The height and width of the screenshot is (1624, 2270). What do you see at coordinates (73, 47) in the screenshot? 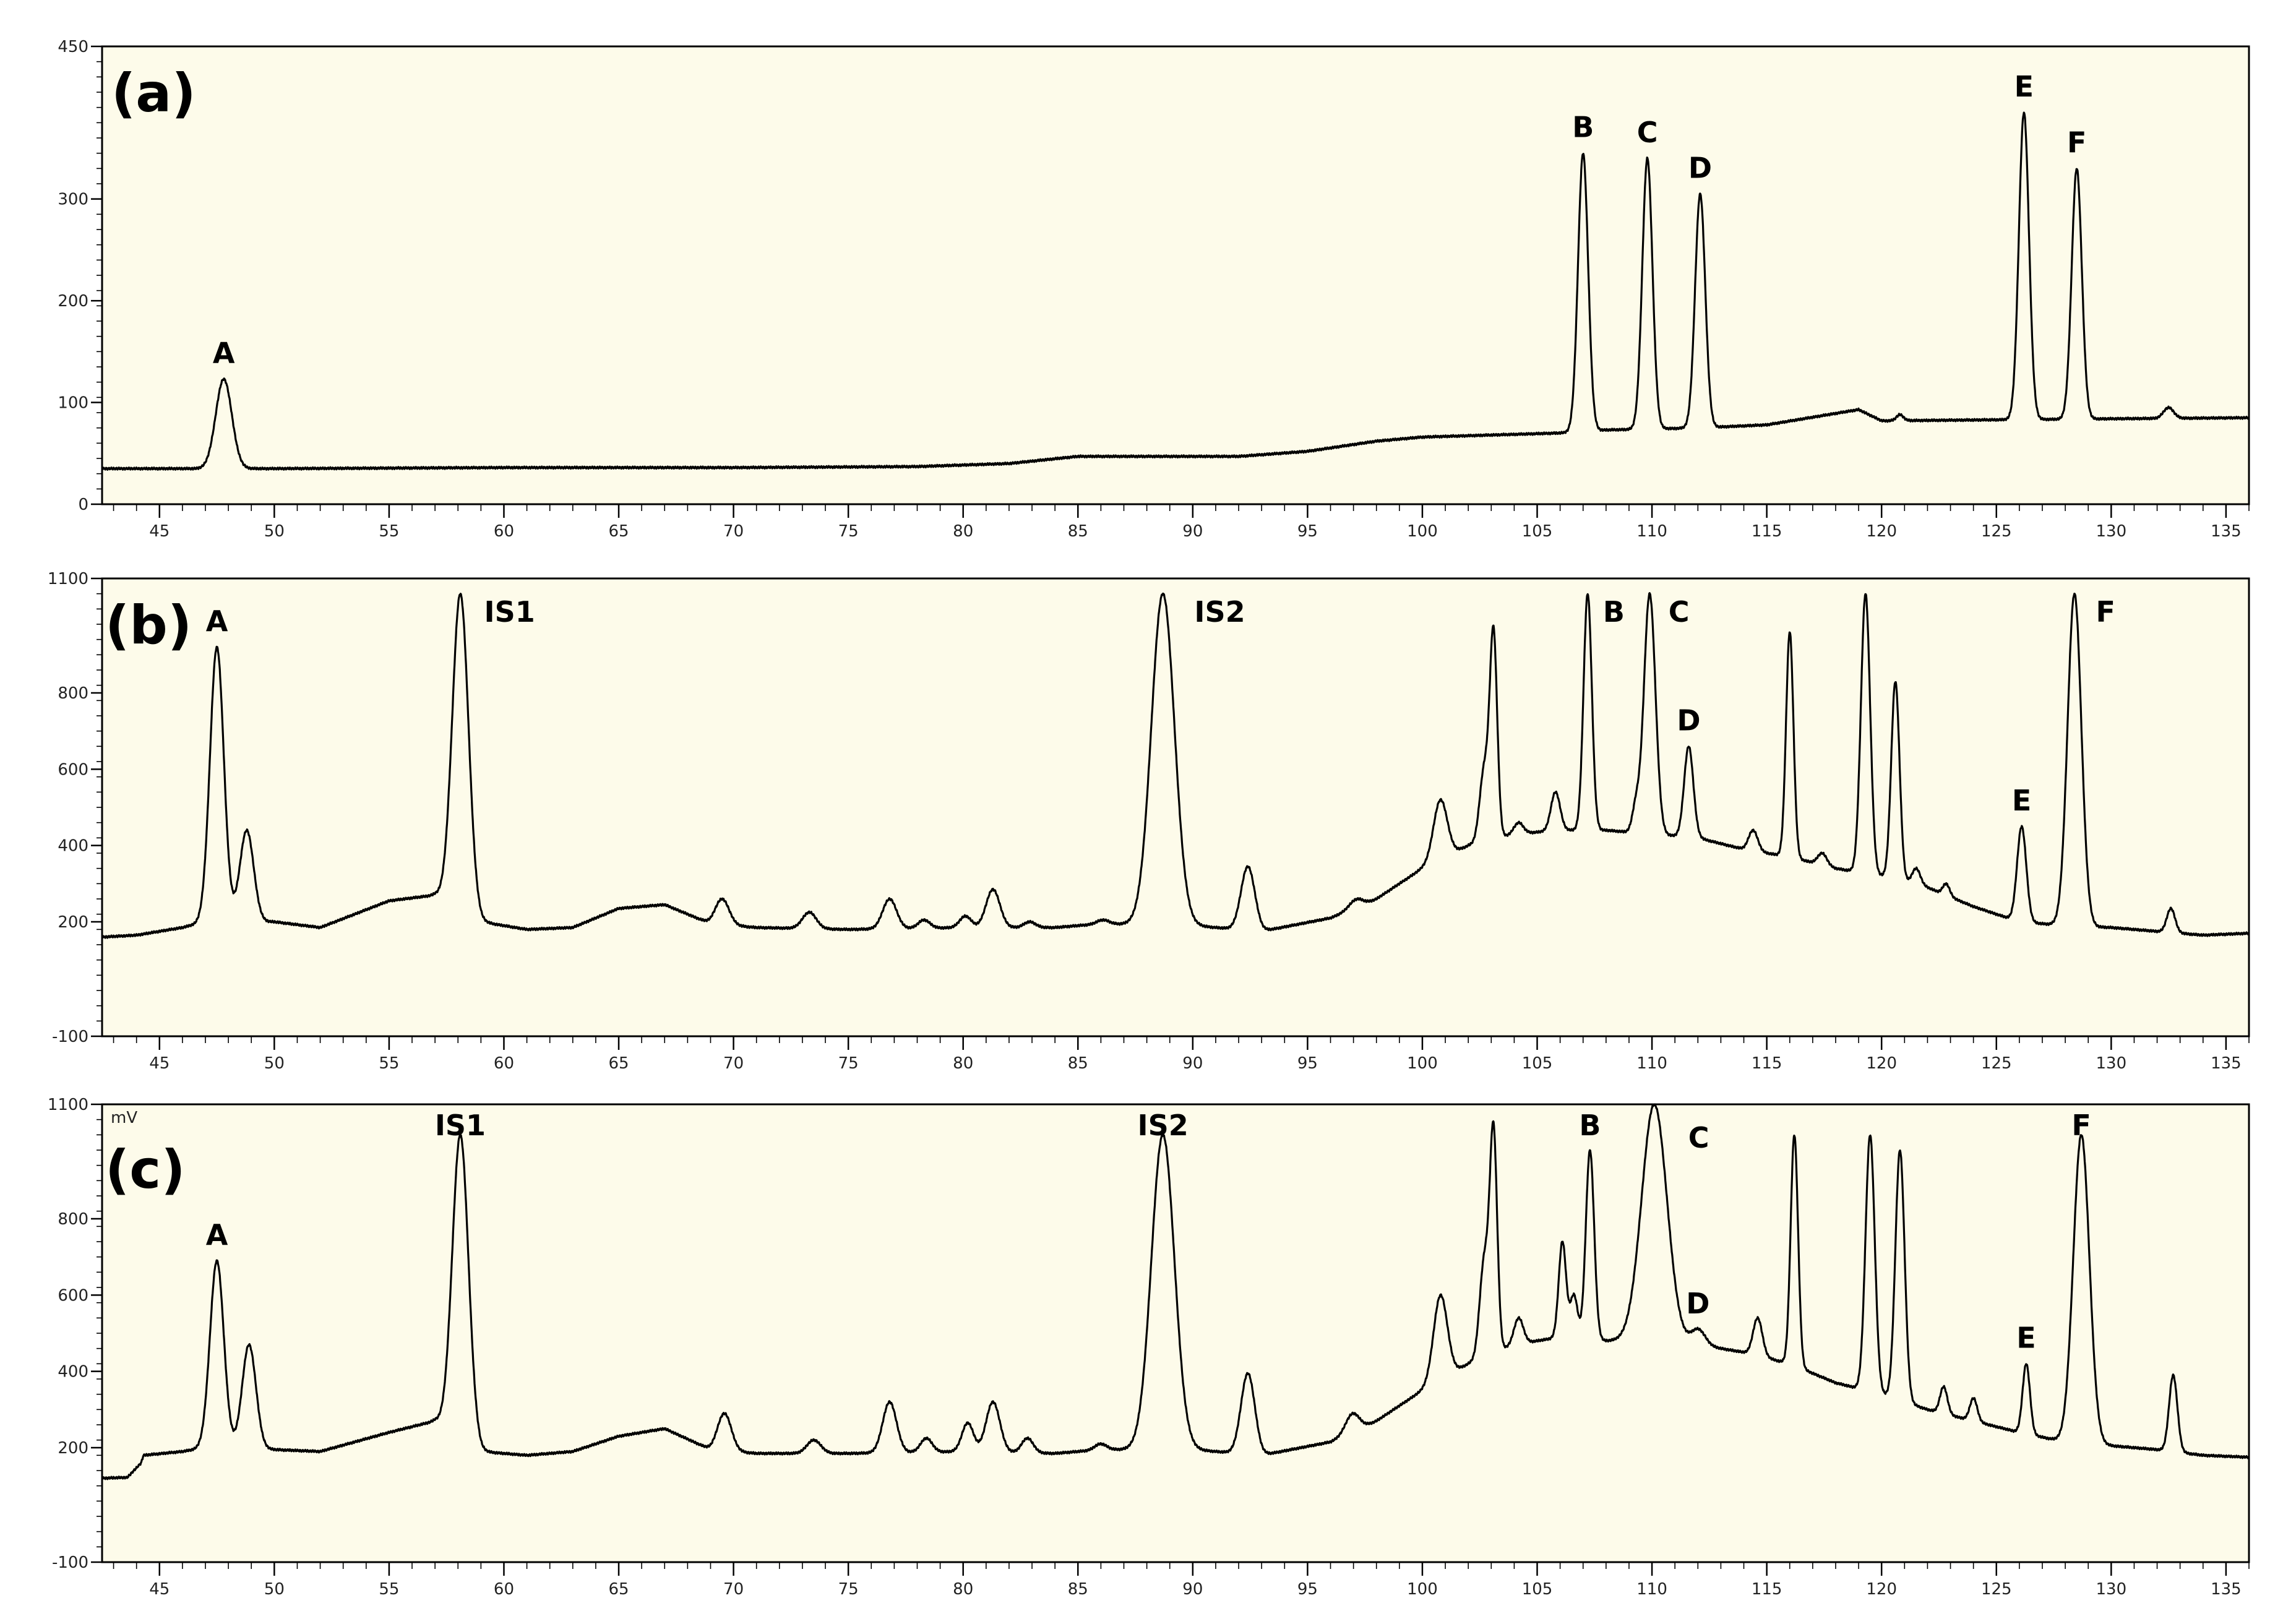
I see `y-tick-label: 450` at bounding box center [73, 47].